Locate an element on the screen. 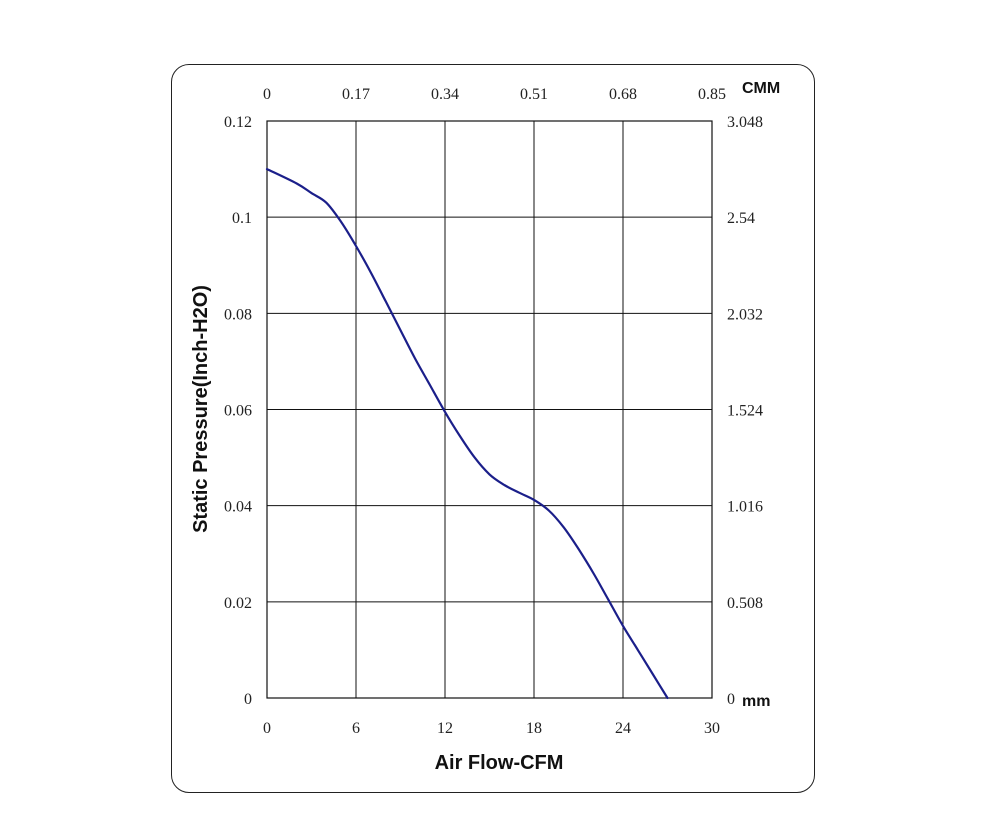 The width and height of the screenshot is (1000, 828). x-tick-label: 12 is located at coordinates (445, 728).